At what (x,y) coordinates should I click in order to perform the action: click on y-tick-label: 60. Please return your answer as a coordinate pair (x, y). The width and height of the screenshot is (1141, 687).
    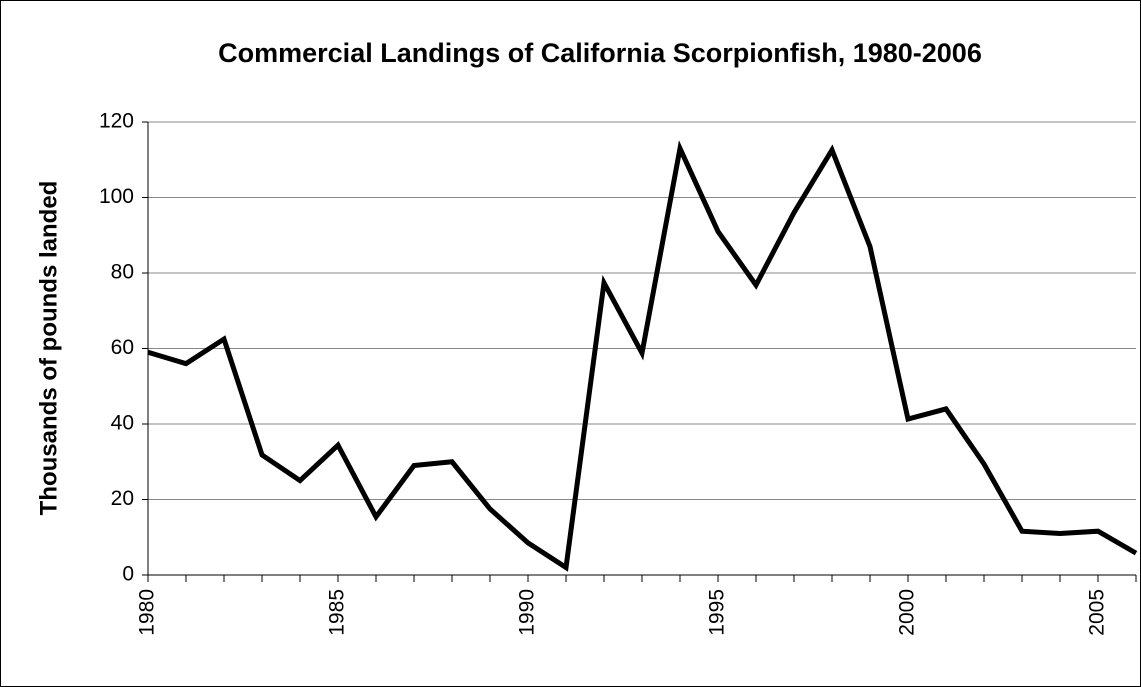
    Looking at the image, I should click on (122, 347).